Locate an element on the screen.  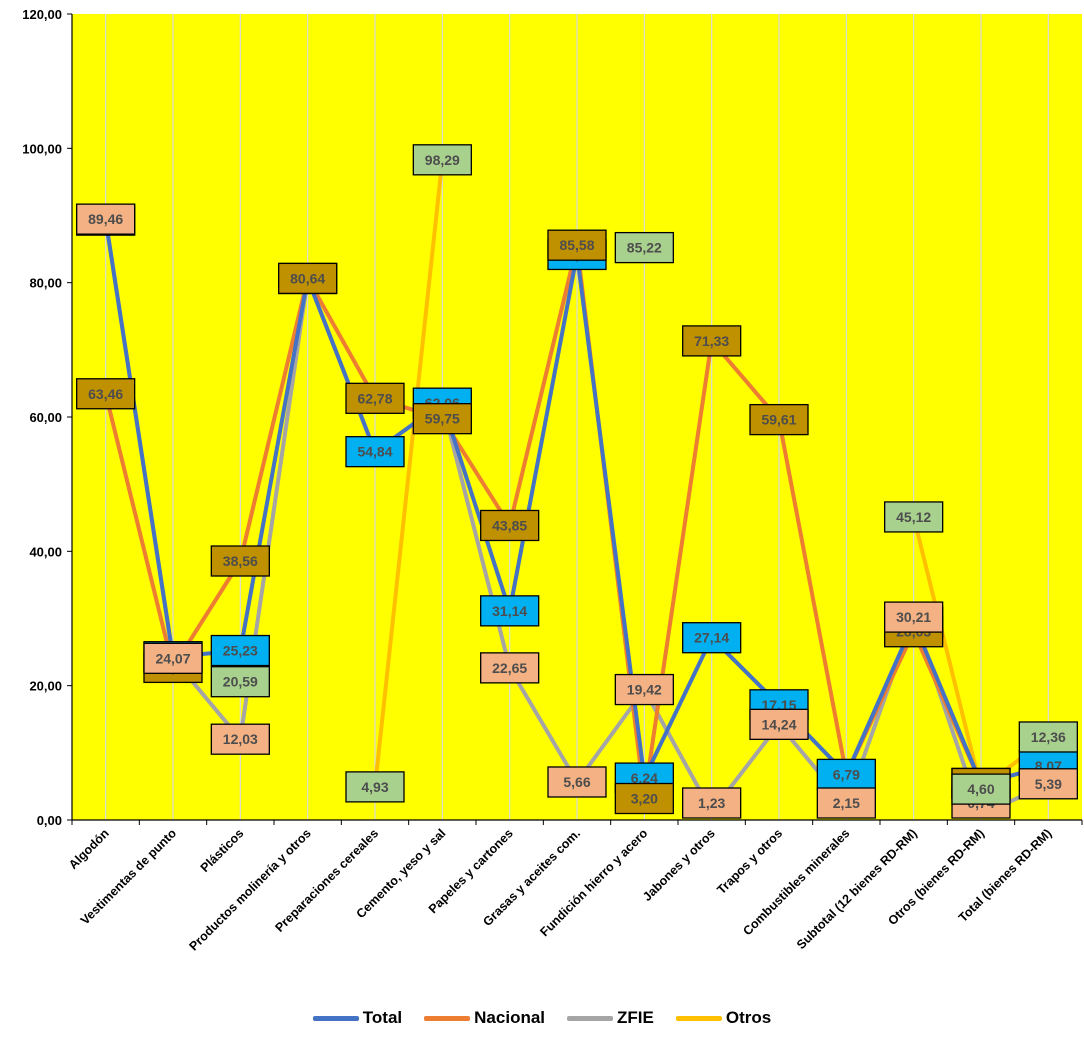
y-tick-label: 20,00 is located at coordinates (45, 686).